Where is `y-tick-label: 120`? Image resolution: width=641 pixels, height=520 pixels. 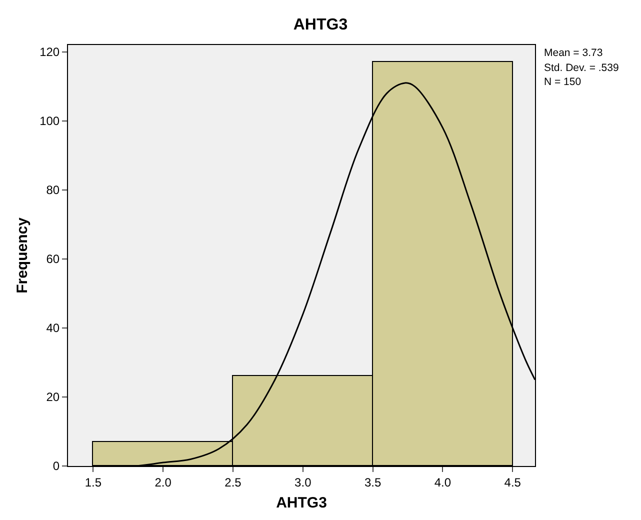 y-tick-label: 120 is located at coordinates (50, 52).